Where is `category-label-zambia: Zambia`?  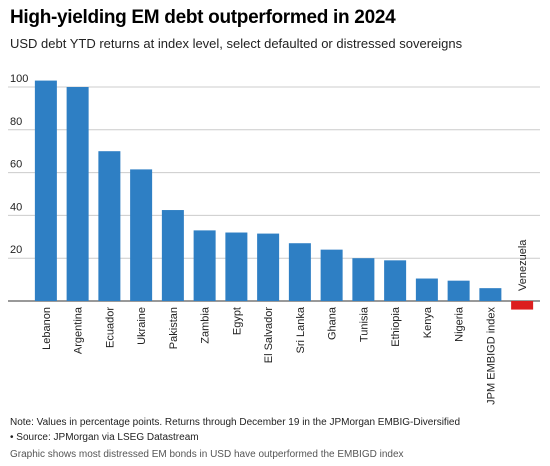 category-label-zambia: Zambia is located at coordinates (206, 325).